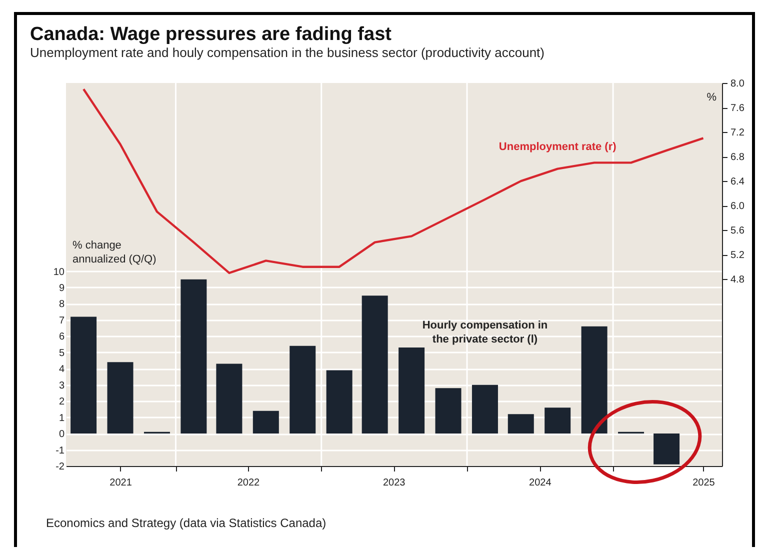 The image size is (767, 557). What do you see at coordinates (540, 483) in the screenshot?
I see `x-tick-label: 2024` at bounding box center [540, 483].